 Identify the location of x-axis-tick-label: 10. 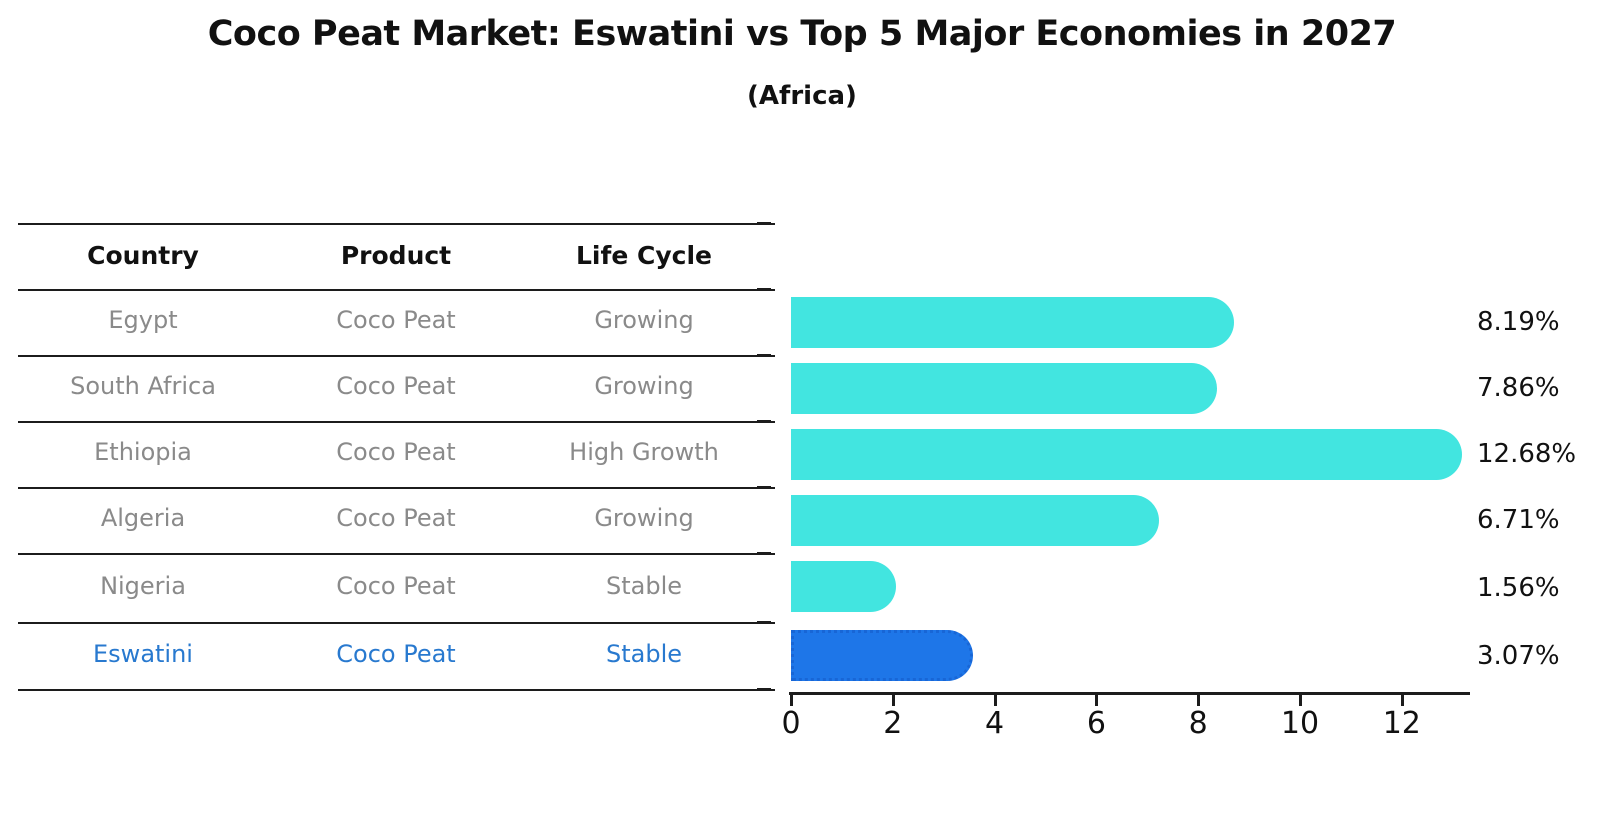
(1300, 723).